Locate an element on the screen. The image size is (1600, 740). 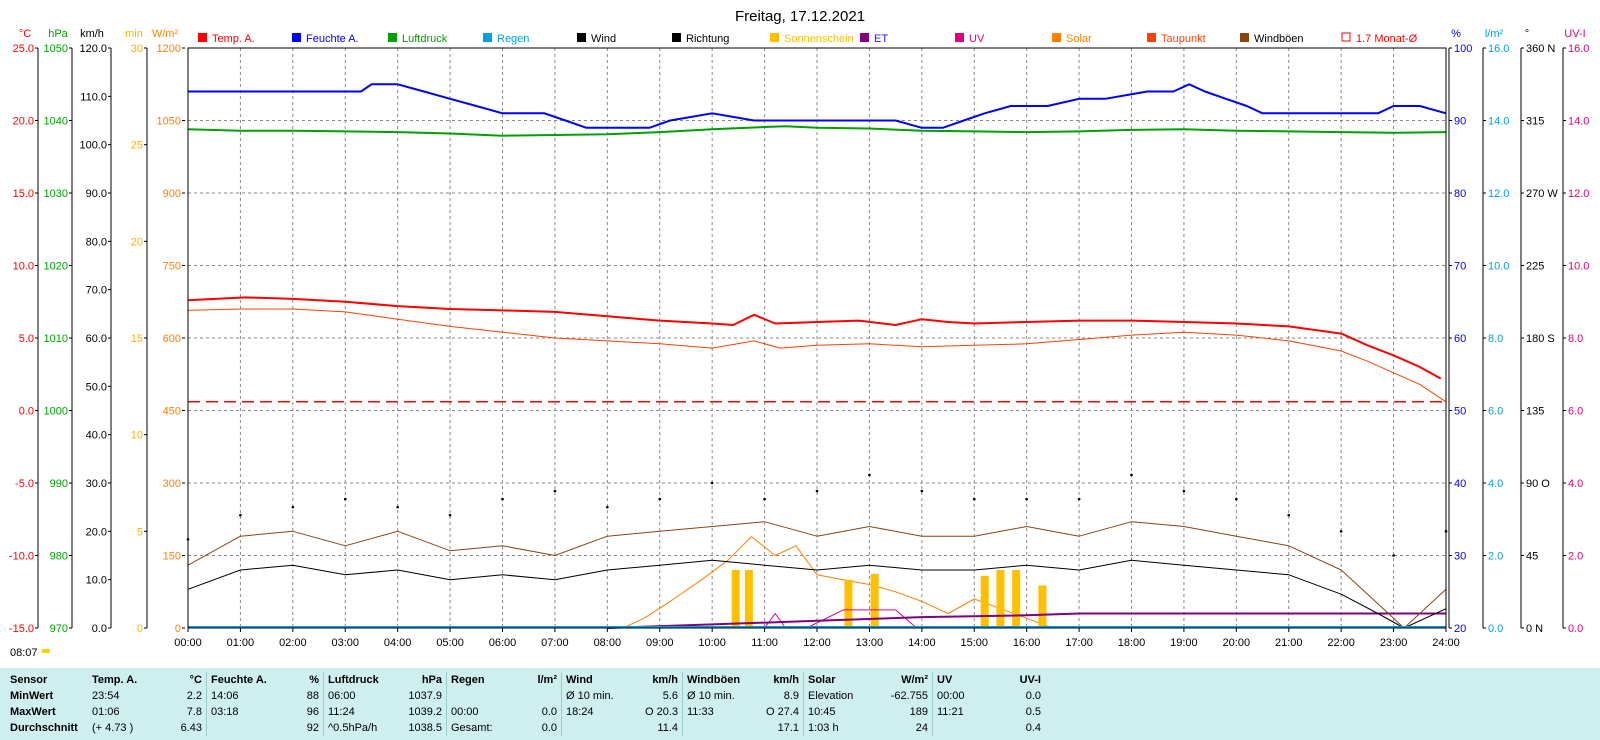
axis-tick-label: 25 is located at coordinates (137, 146).